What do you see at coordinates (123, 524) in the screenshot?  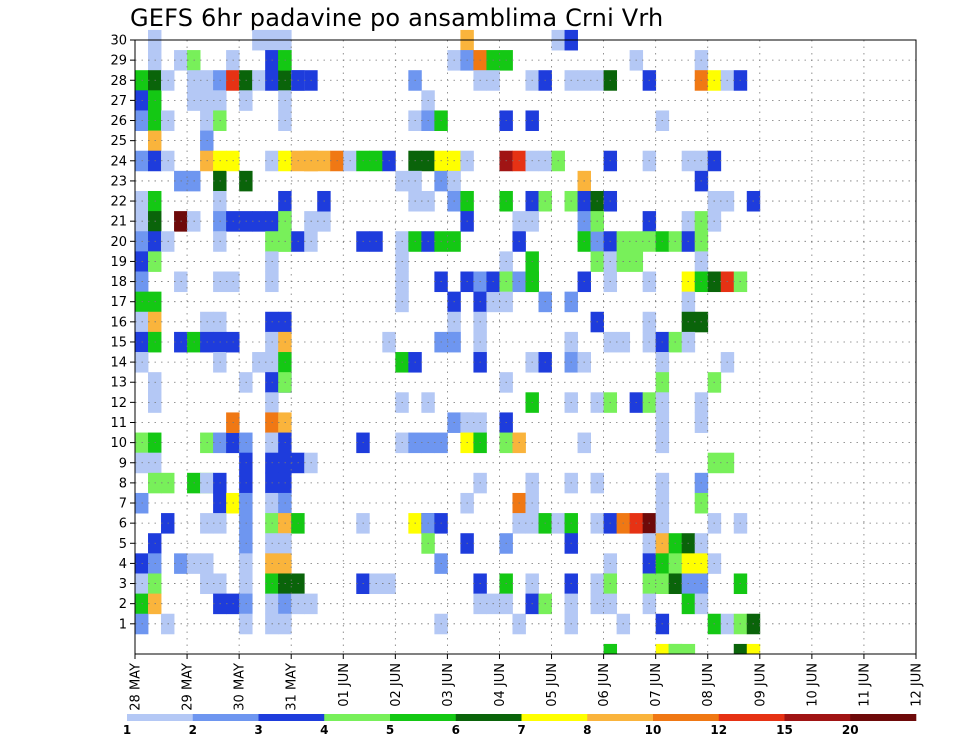 I see `y-tick-label: 6` at bounding box center [123, 524].